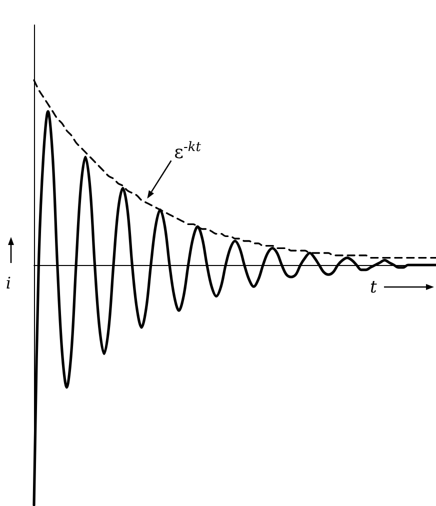 Image resolution: width=436 pixels, height=506 pixels. Describe the element at coordinates (8, 283) in the screenshot. I see `y-axis-title: i` at that location.